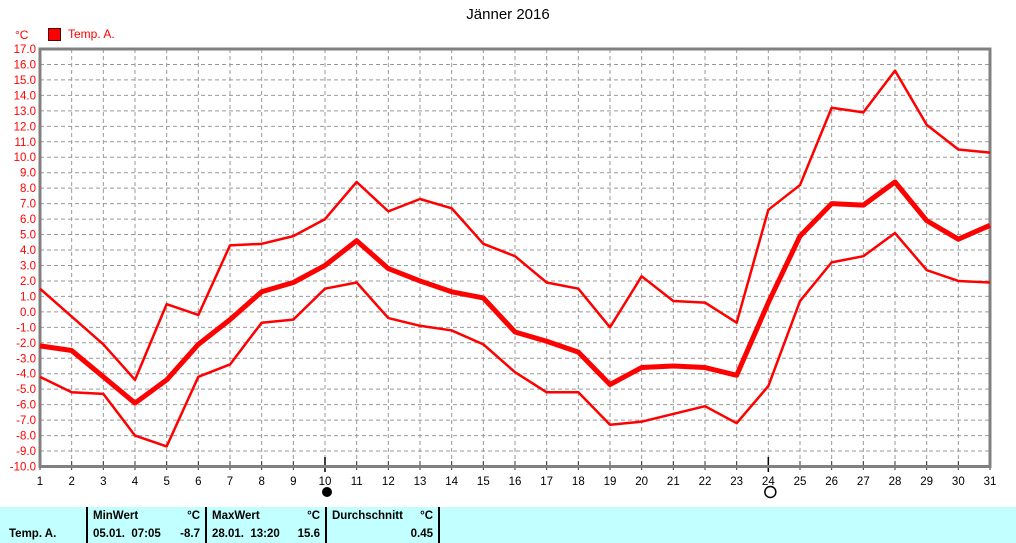 The width and height of the screenshot is (1016, 543). I want to click on x-tick-label: 1, so click(40, 482).